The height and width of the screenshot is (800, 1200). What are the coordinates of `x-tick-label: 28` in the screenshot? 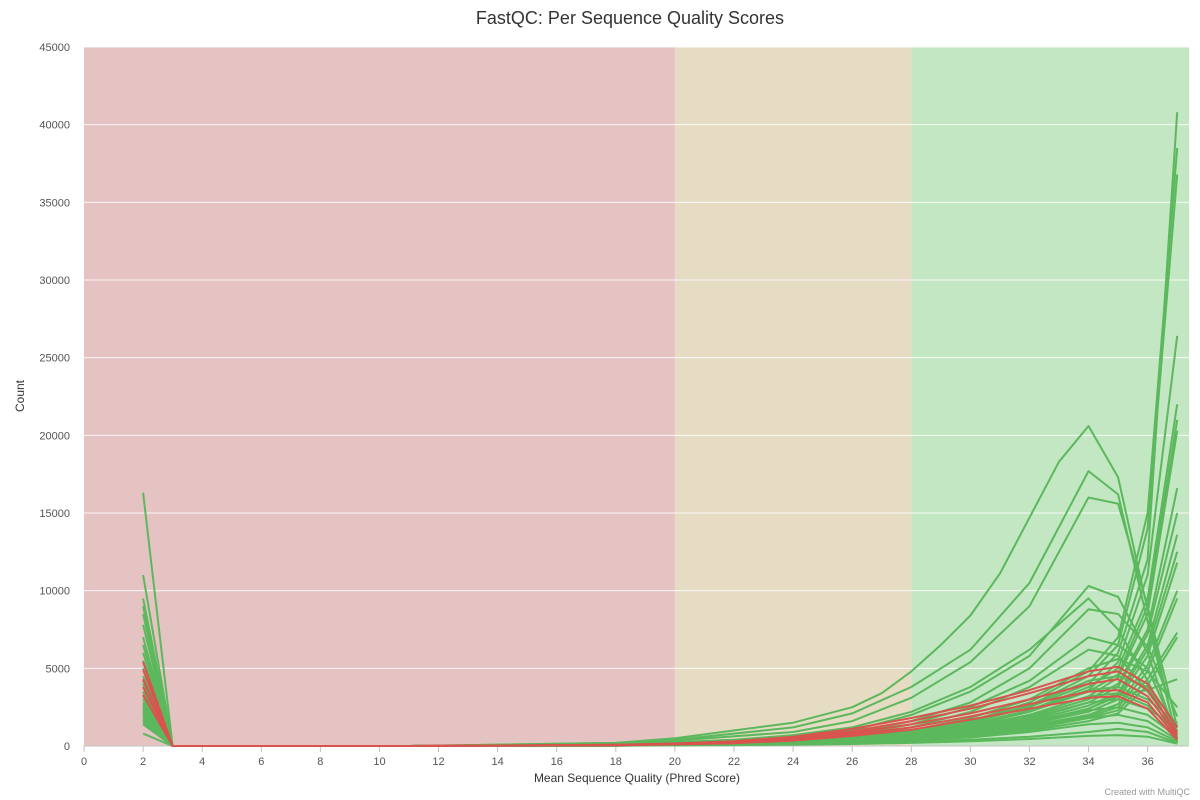 It's located at (911, 762).